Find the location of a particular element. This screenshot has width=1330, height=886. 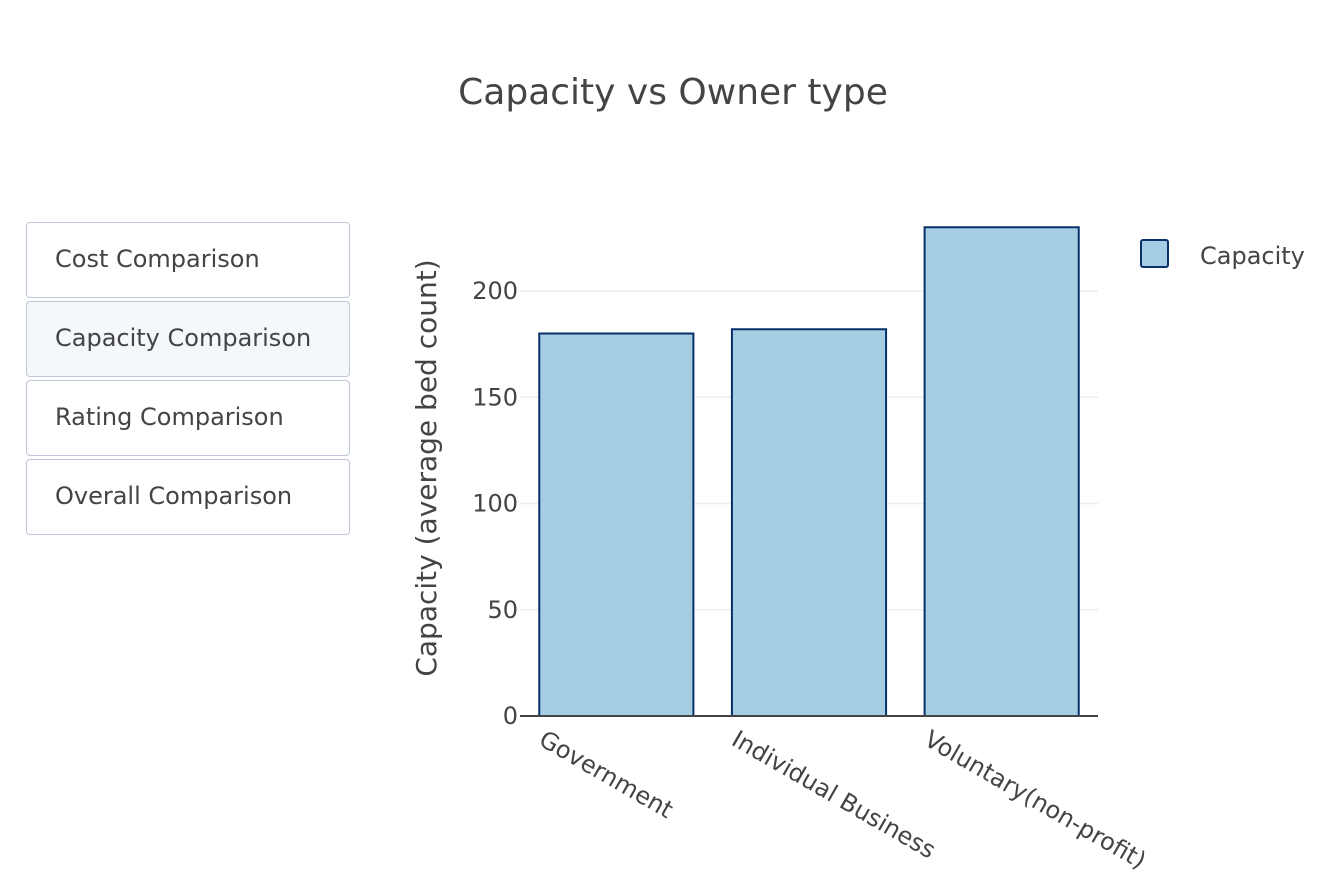

rating-comparison-button: Rating Comparison is located at coordinates (188, 418).